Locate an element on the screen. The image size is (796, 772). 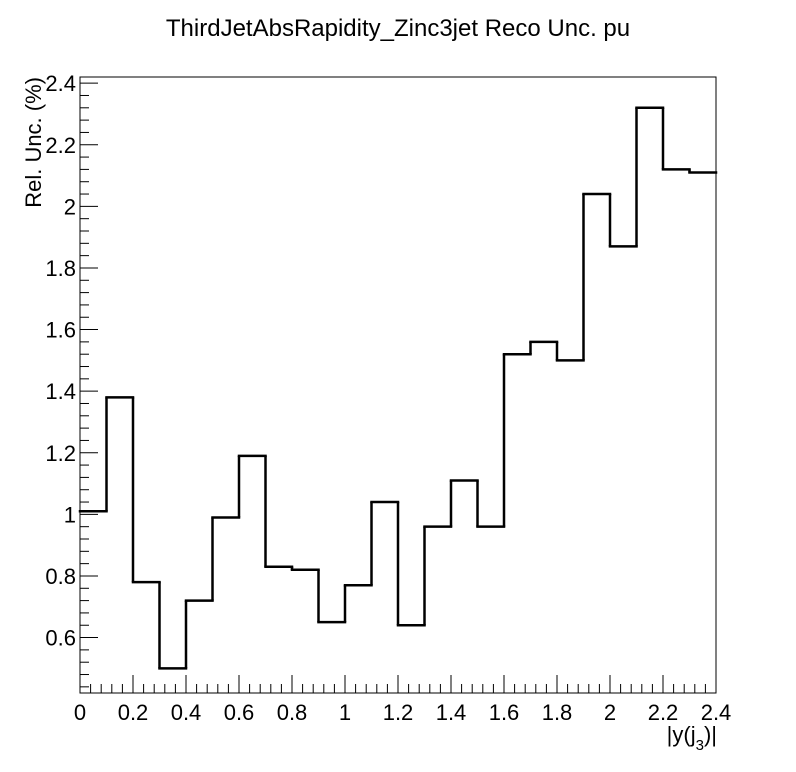
x-tick-label: 0.2 is located at coordinates (133, 712).